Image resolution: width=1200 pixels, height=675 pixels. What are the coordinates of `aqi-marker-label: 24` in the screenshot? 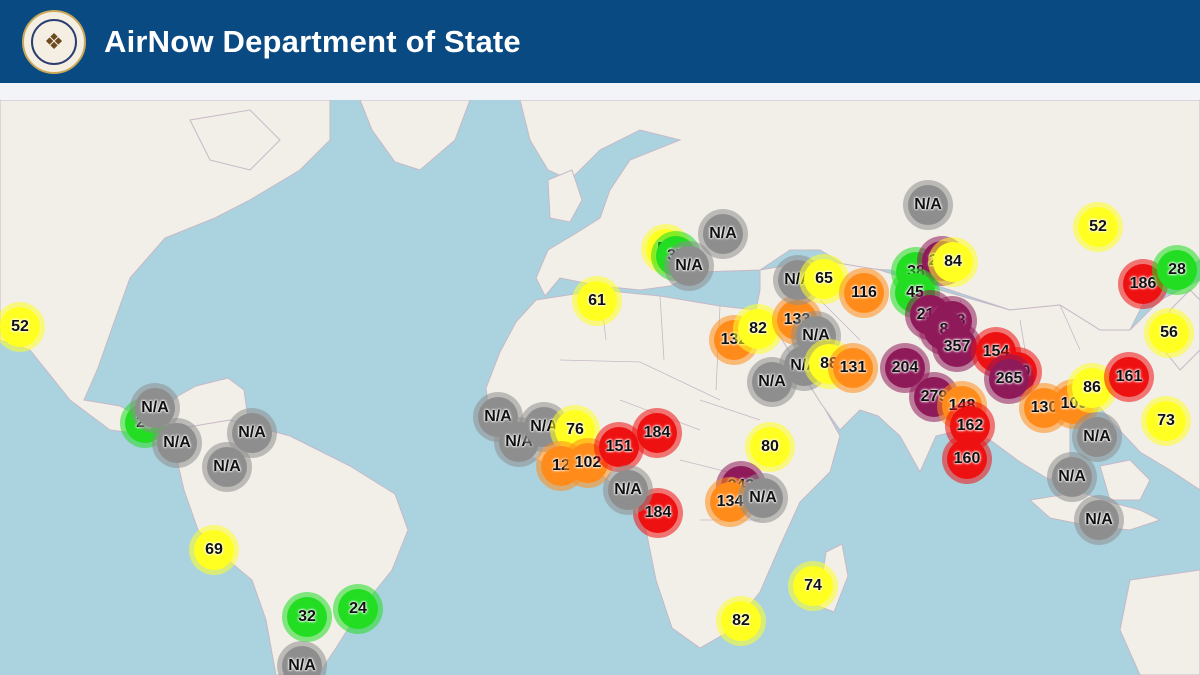 It's located at (358, 608).